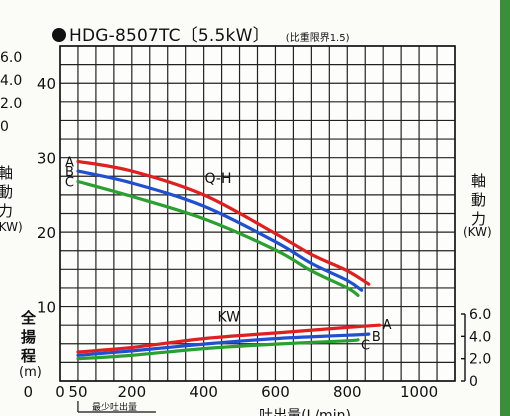 The height and width of the screenshot is (416, 510). What do you see at coordinates (11, 81) in the screenshot?
I see `left-power-tick-label: 4.0` at bounding box center [11, 81].